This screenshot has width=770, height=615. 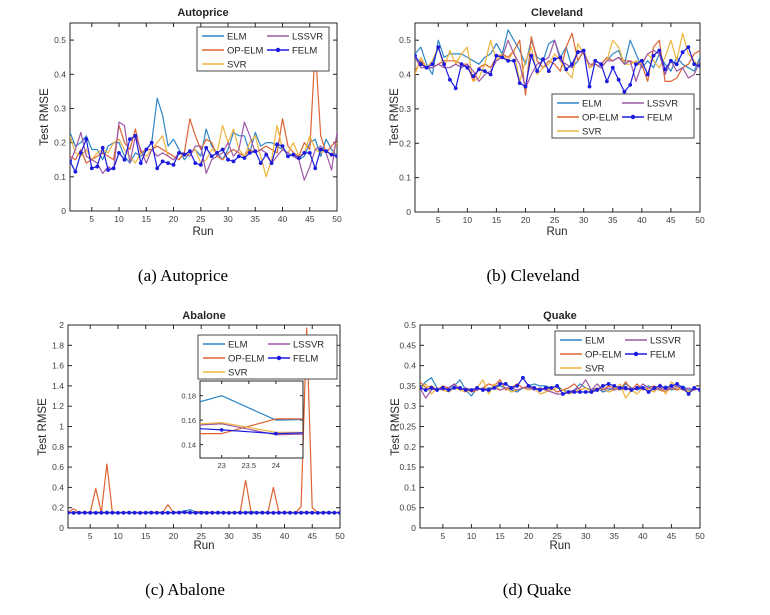 I want to click on y-tick-label: 0.5, so click(x=60, y=40).